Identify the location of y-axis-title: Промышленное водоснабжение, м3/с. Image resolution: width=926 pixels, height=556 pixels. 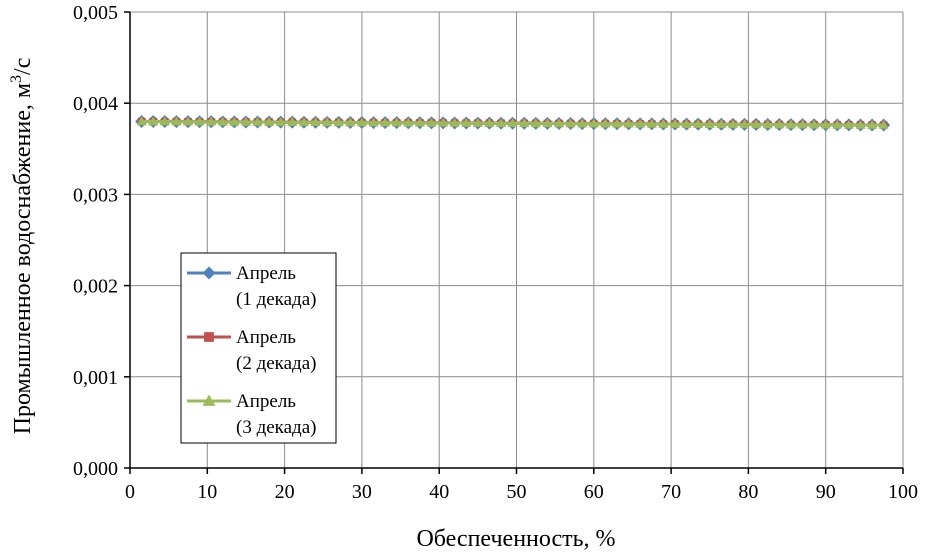
(22, 246).